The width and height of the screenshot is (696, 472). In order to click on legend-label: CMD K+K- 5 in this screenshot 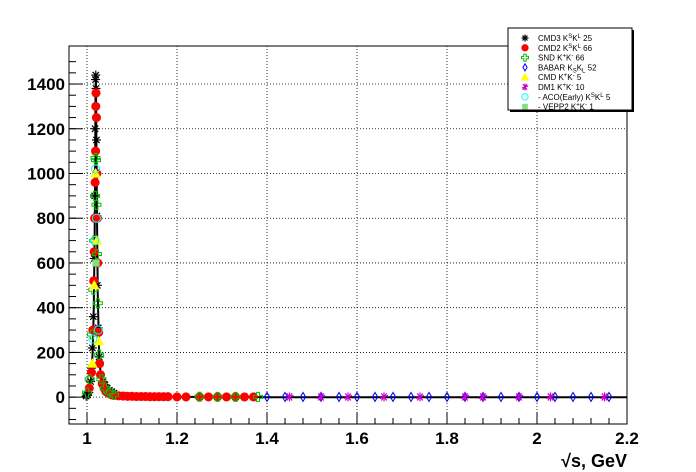, I will do `click(560, 77)`.